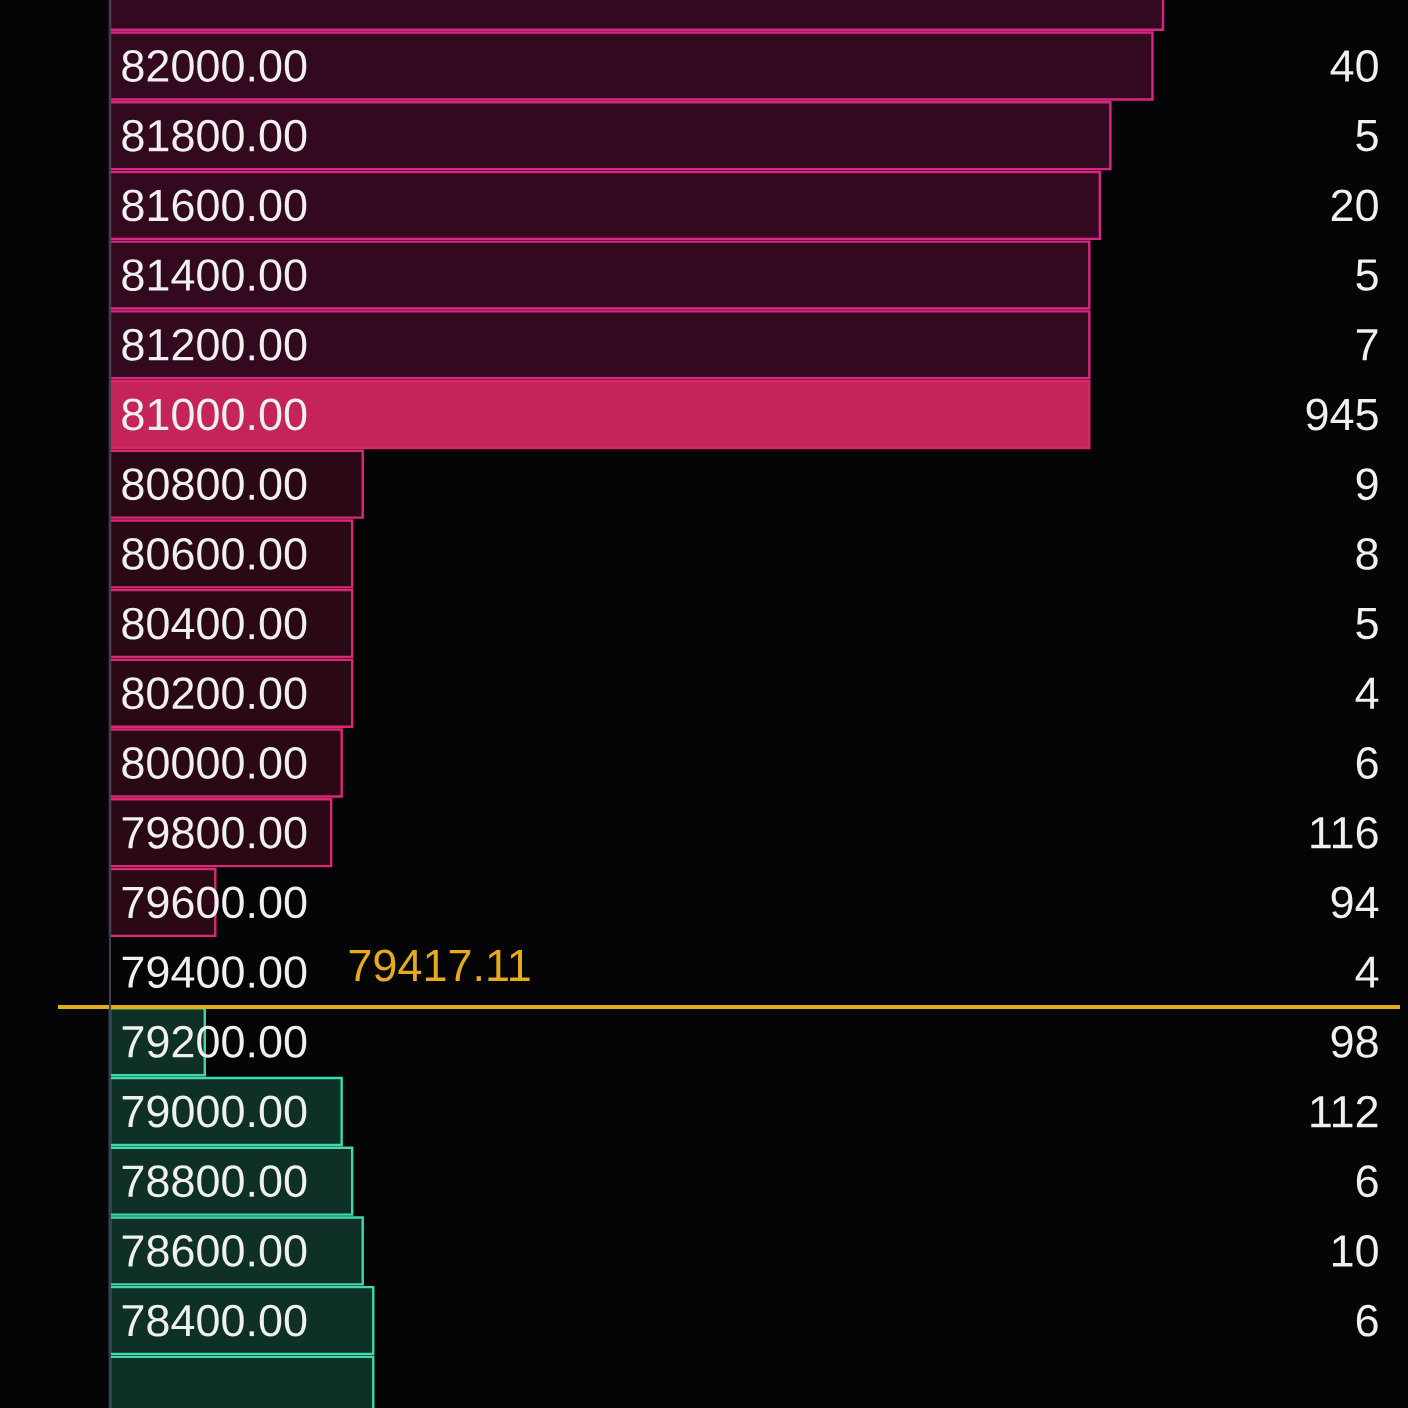 Image resolution: width=1408 pixels, height=1408 pixels. I want to click on text: 40, so click(1354, 66).